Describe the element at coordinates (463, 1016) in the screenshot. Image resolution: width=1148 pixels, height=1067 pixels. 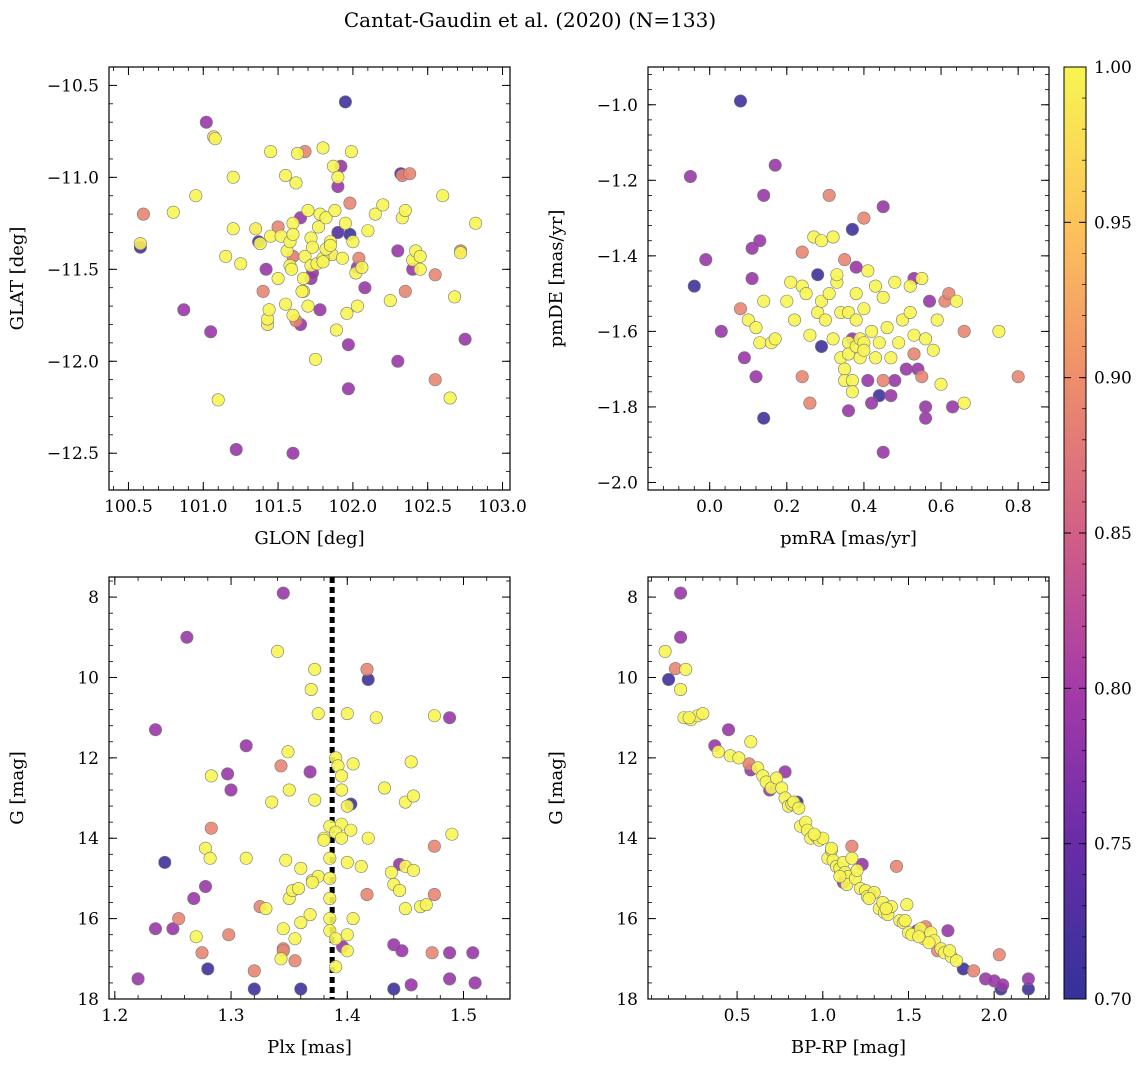
I see `x-tick-label: 1.5` at that location.